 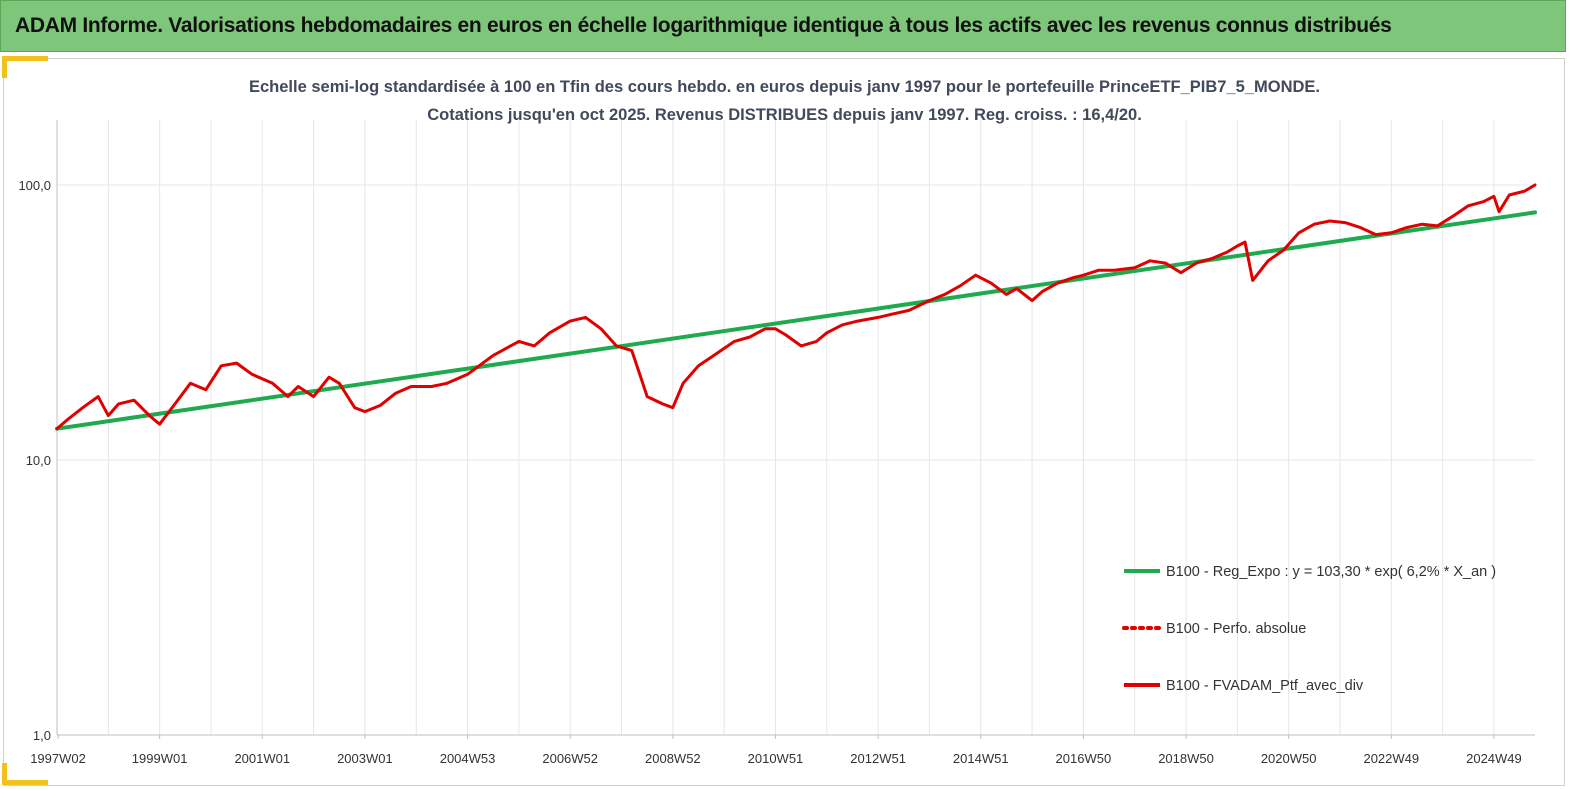 I want to click on corner-accent-top, so click(x=25, y=58).